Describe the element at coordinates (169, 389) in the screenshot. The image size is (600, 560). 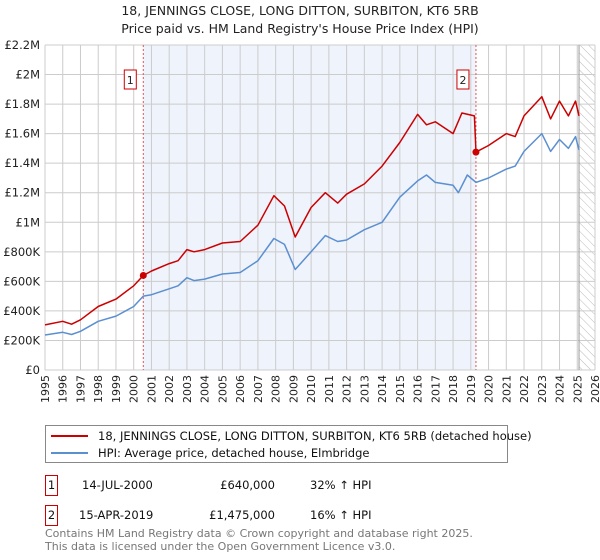
I see `x-tick-label: 2002` at that location.